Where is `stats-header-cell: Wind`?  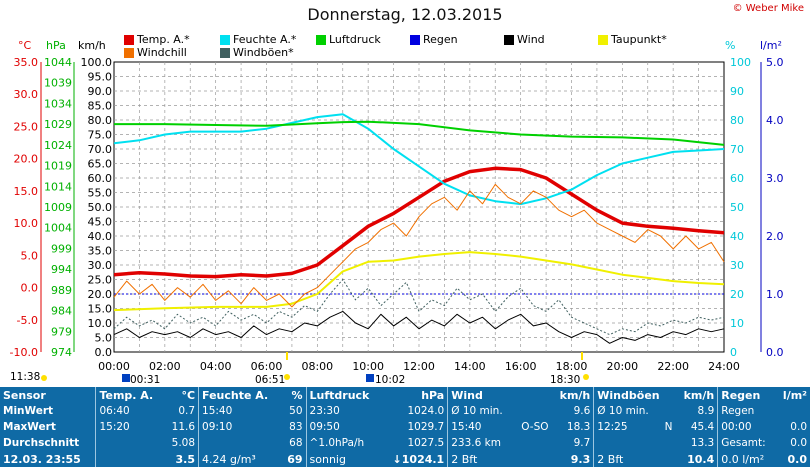
stats-header-cell: Wind is located at coordinates (499, 395).